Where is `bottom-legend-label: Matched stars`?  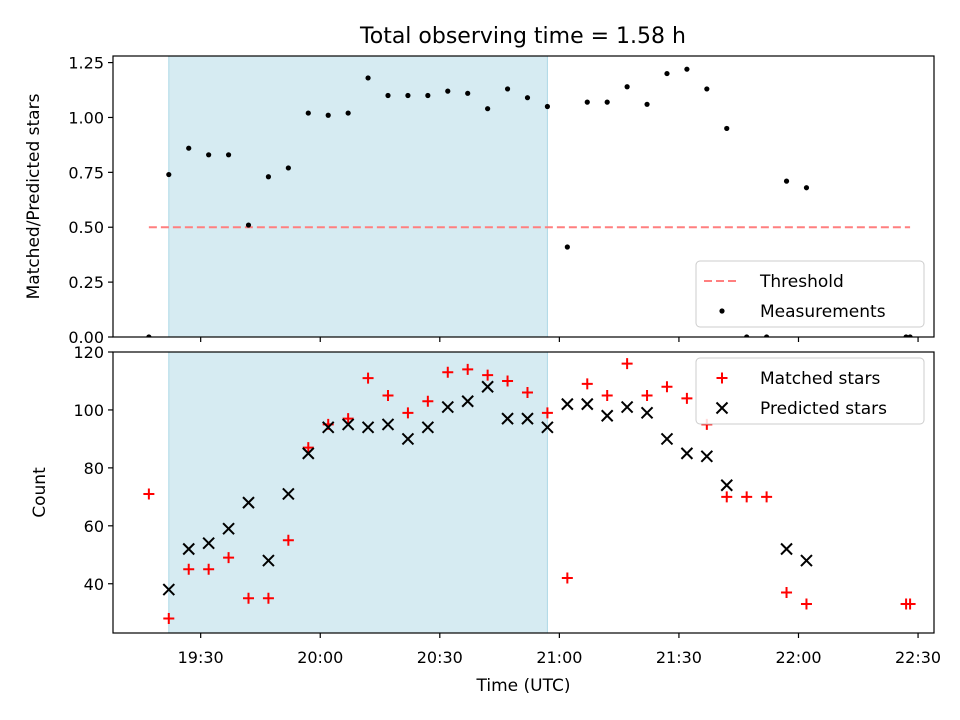 bottom-legend-label: Matched stars is located at coordinates (820, 379).